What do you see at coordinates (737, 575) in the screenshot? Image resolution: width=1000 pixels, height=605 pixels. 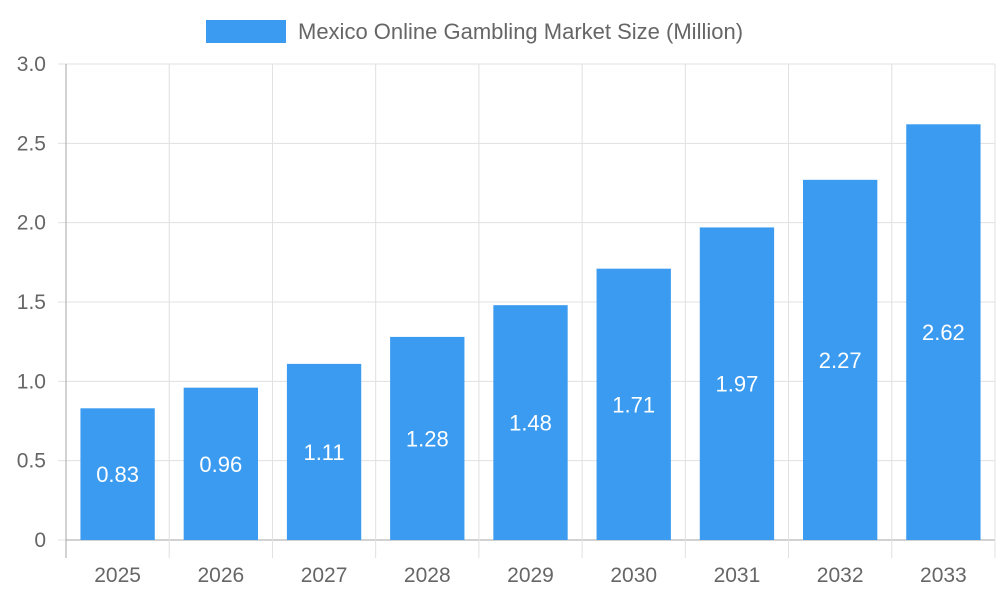 I see `x-tick-label: 2031` at bounding box center [737, 575].